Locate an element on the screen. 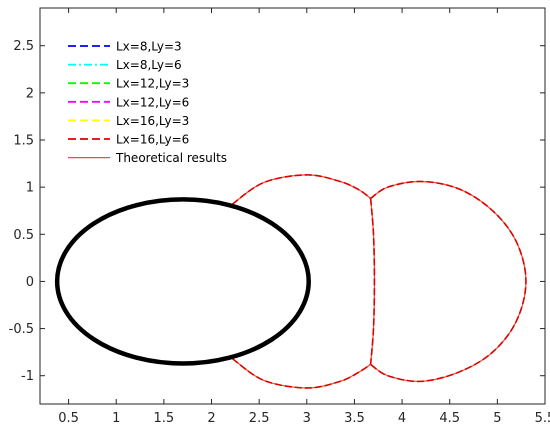 The width and height of the screenshot is (550, 435). y-tick-label-2: 1.5 is located at coordinates (23, 141).